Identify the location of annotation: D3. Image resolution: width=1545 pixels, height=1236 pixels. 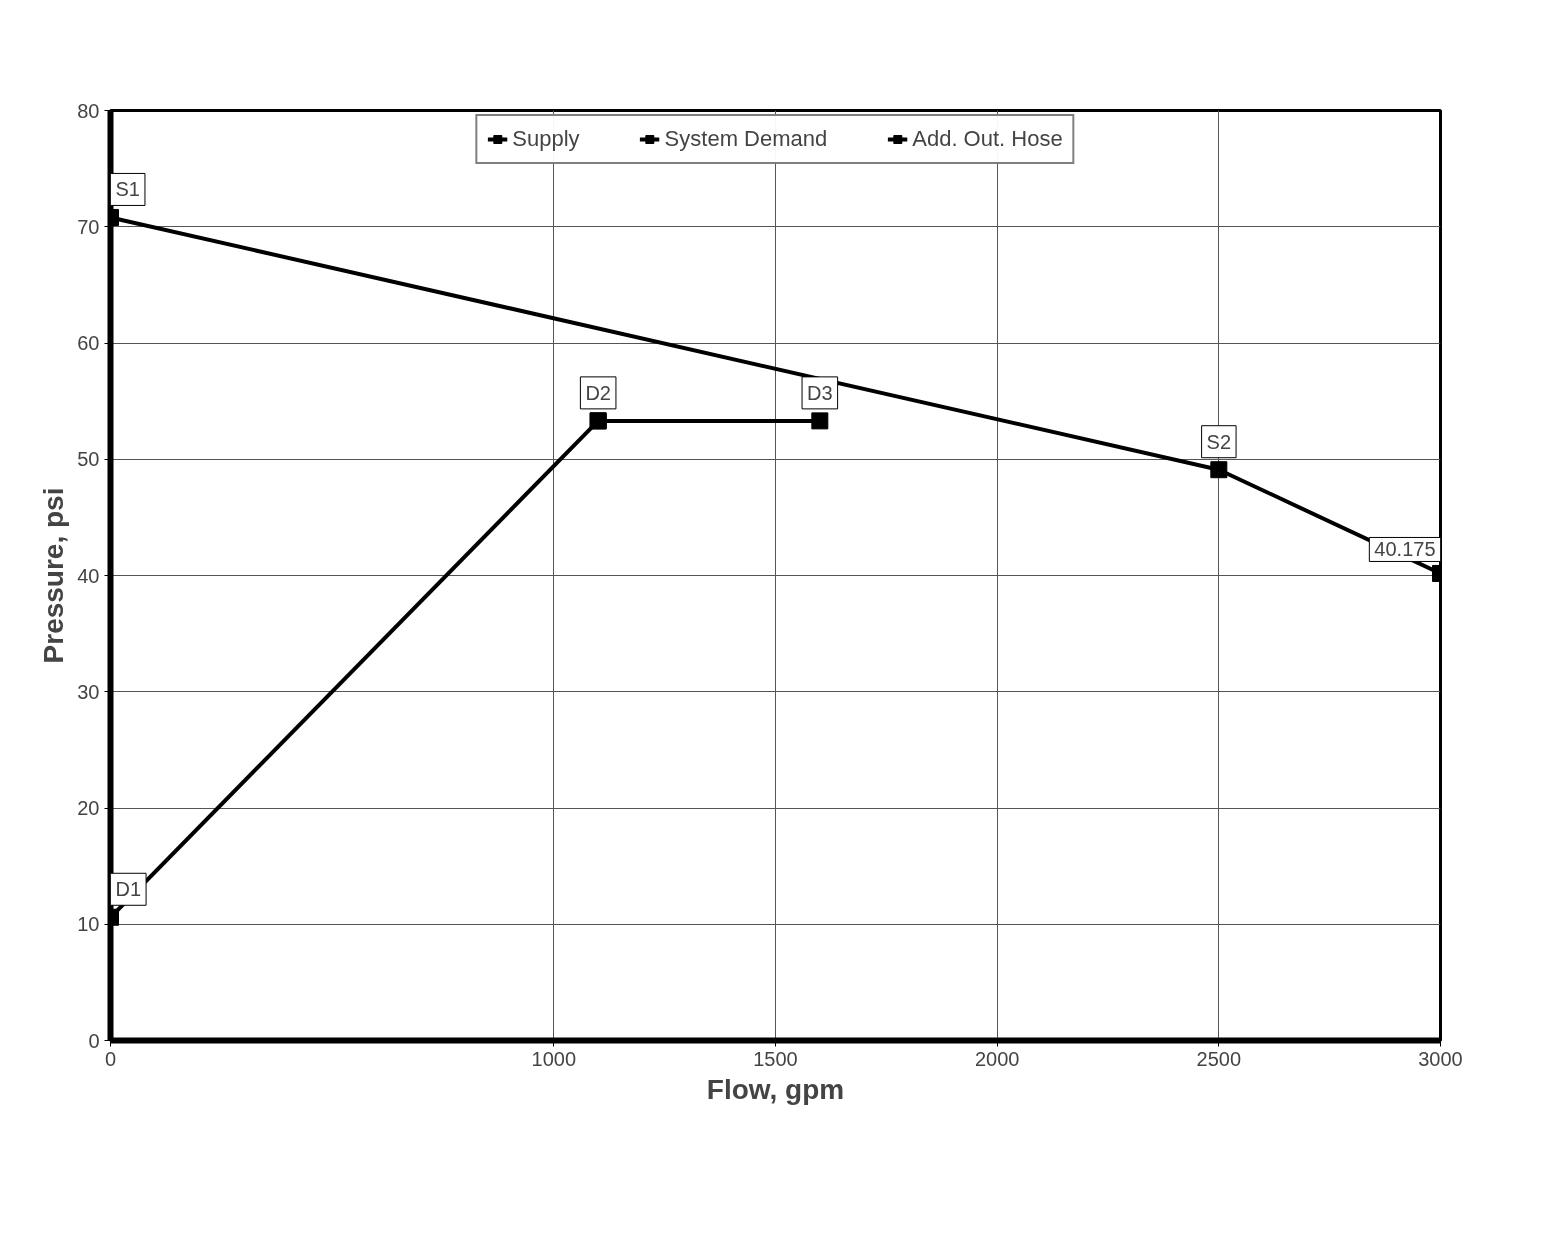
(820, 392).